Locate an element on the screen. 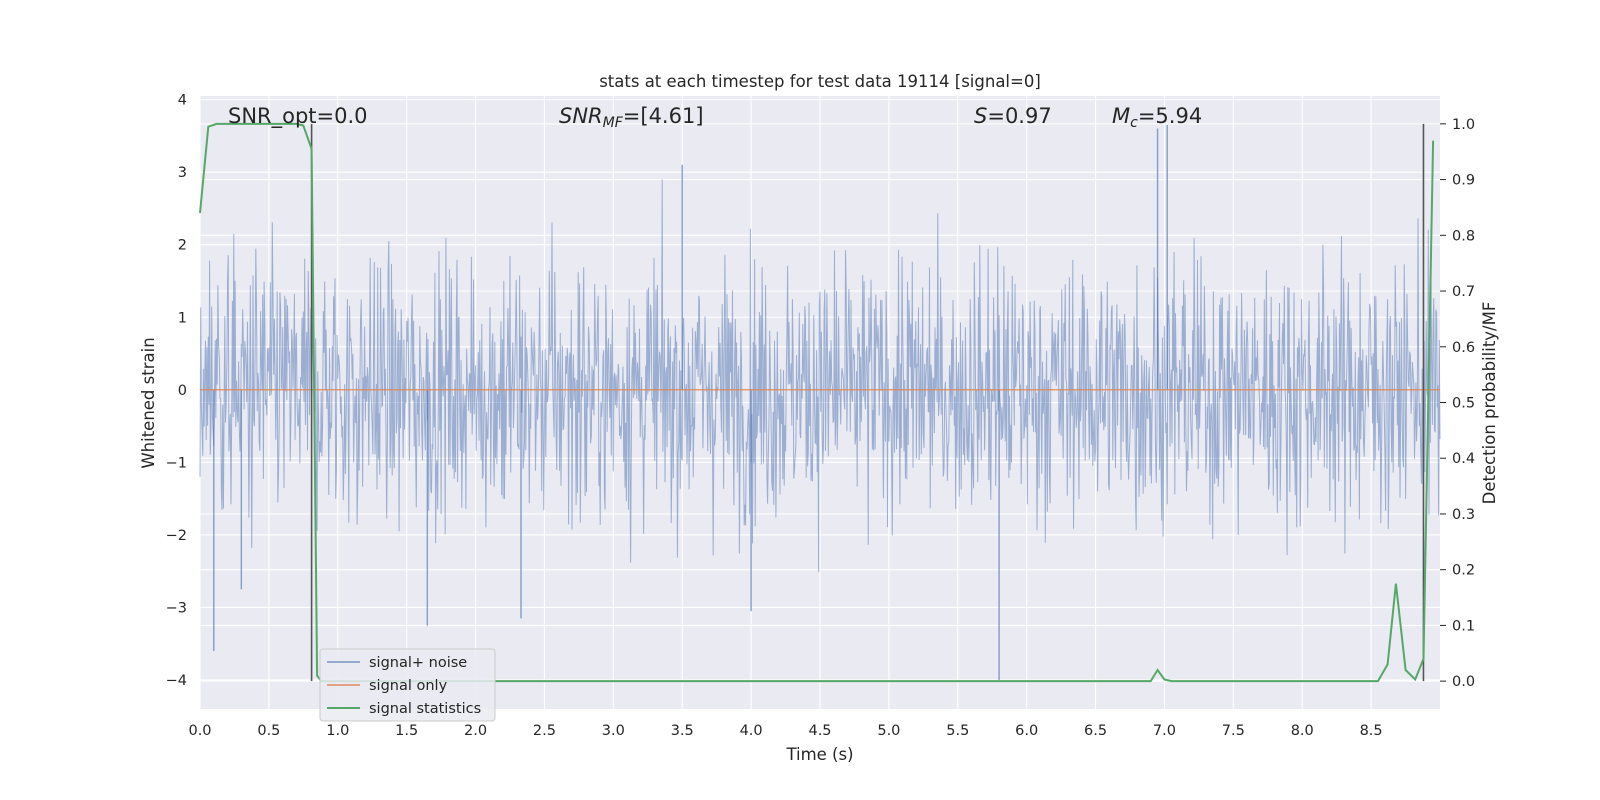 The height and width of the screenshot is (800, 1600). x-tick-label-6: 3.0 is located at coordinates (613, 731).